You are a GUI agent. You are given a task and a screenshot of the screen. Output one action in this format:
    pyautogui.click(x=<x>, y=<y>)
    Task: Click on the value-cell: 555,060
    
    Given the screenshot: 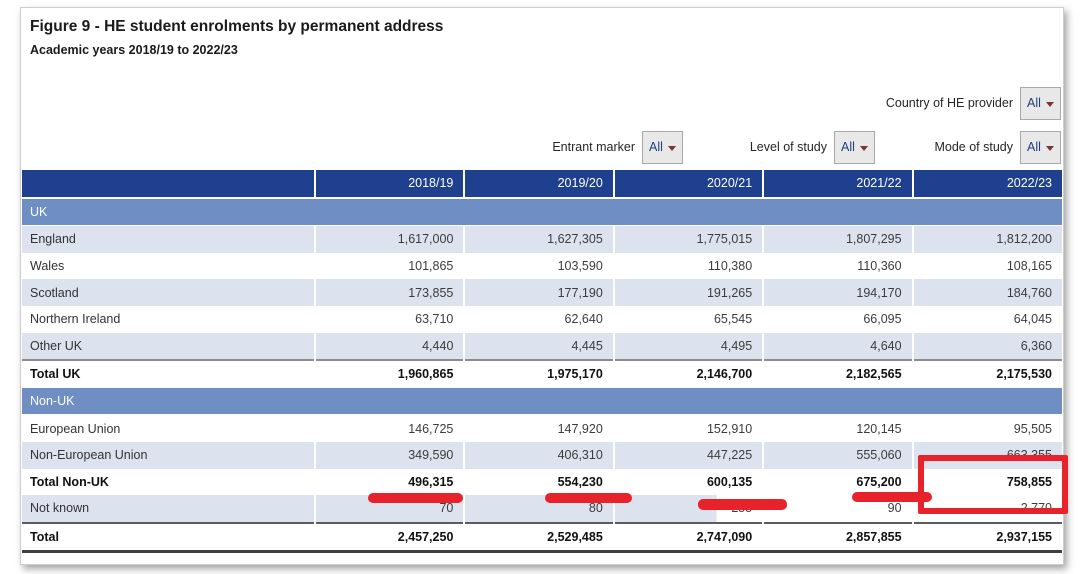 What is the action you would take?
    pyautogui.click(x=837, y=455)
    